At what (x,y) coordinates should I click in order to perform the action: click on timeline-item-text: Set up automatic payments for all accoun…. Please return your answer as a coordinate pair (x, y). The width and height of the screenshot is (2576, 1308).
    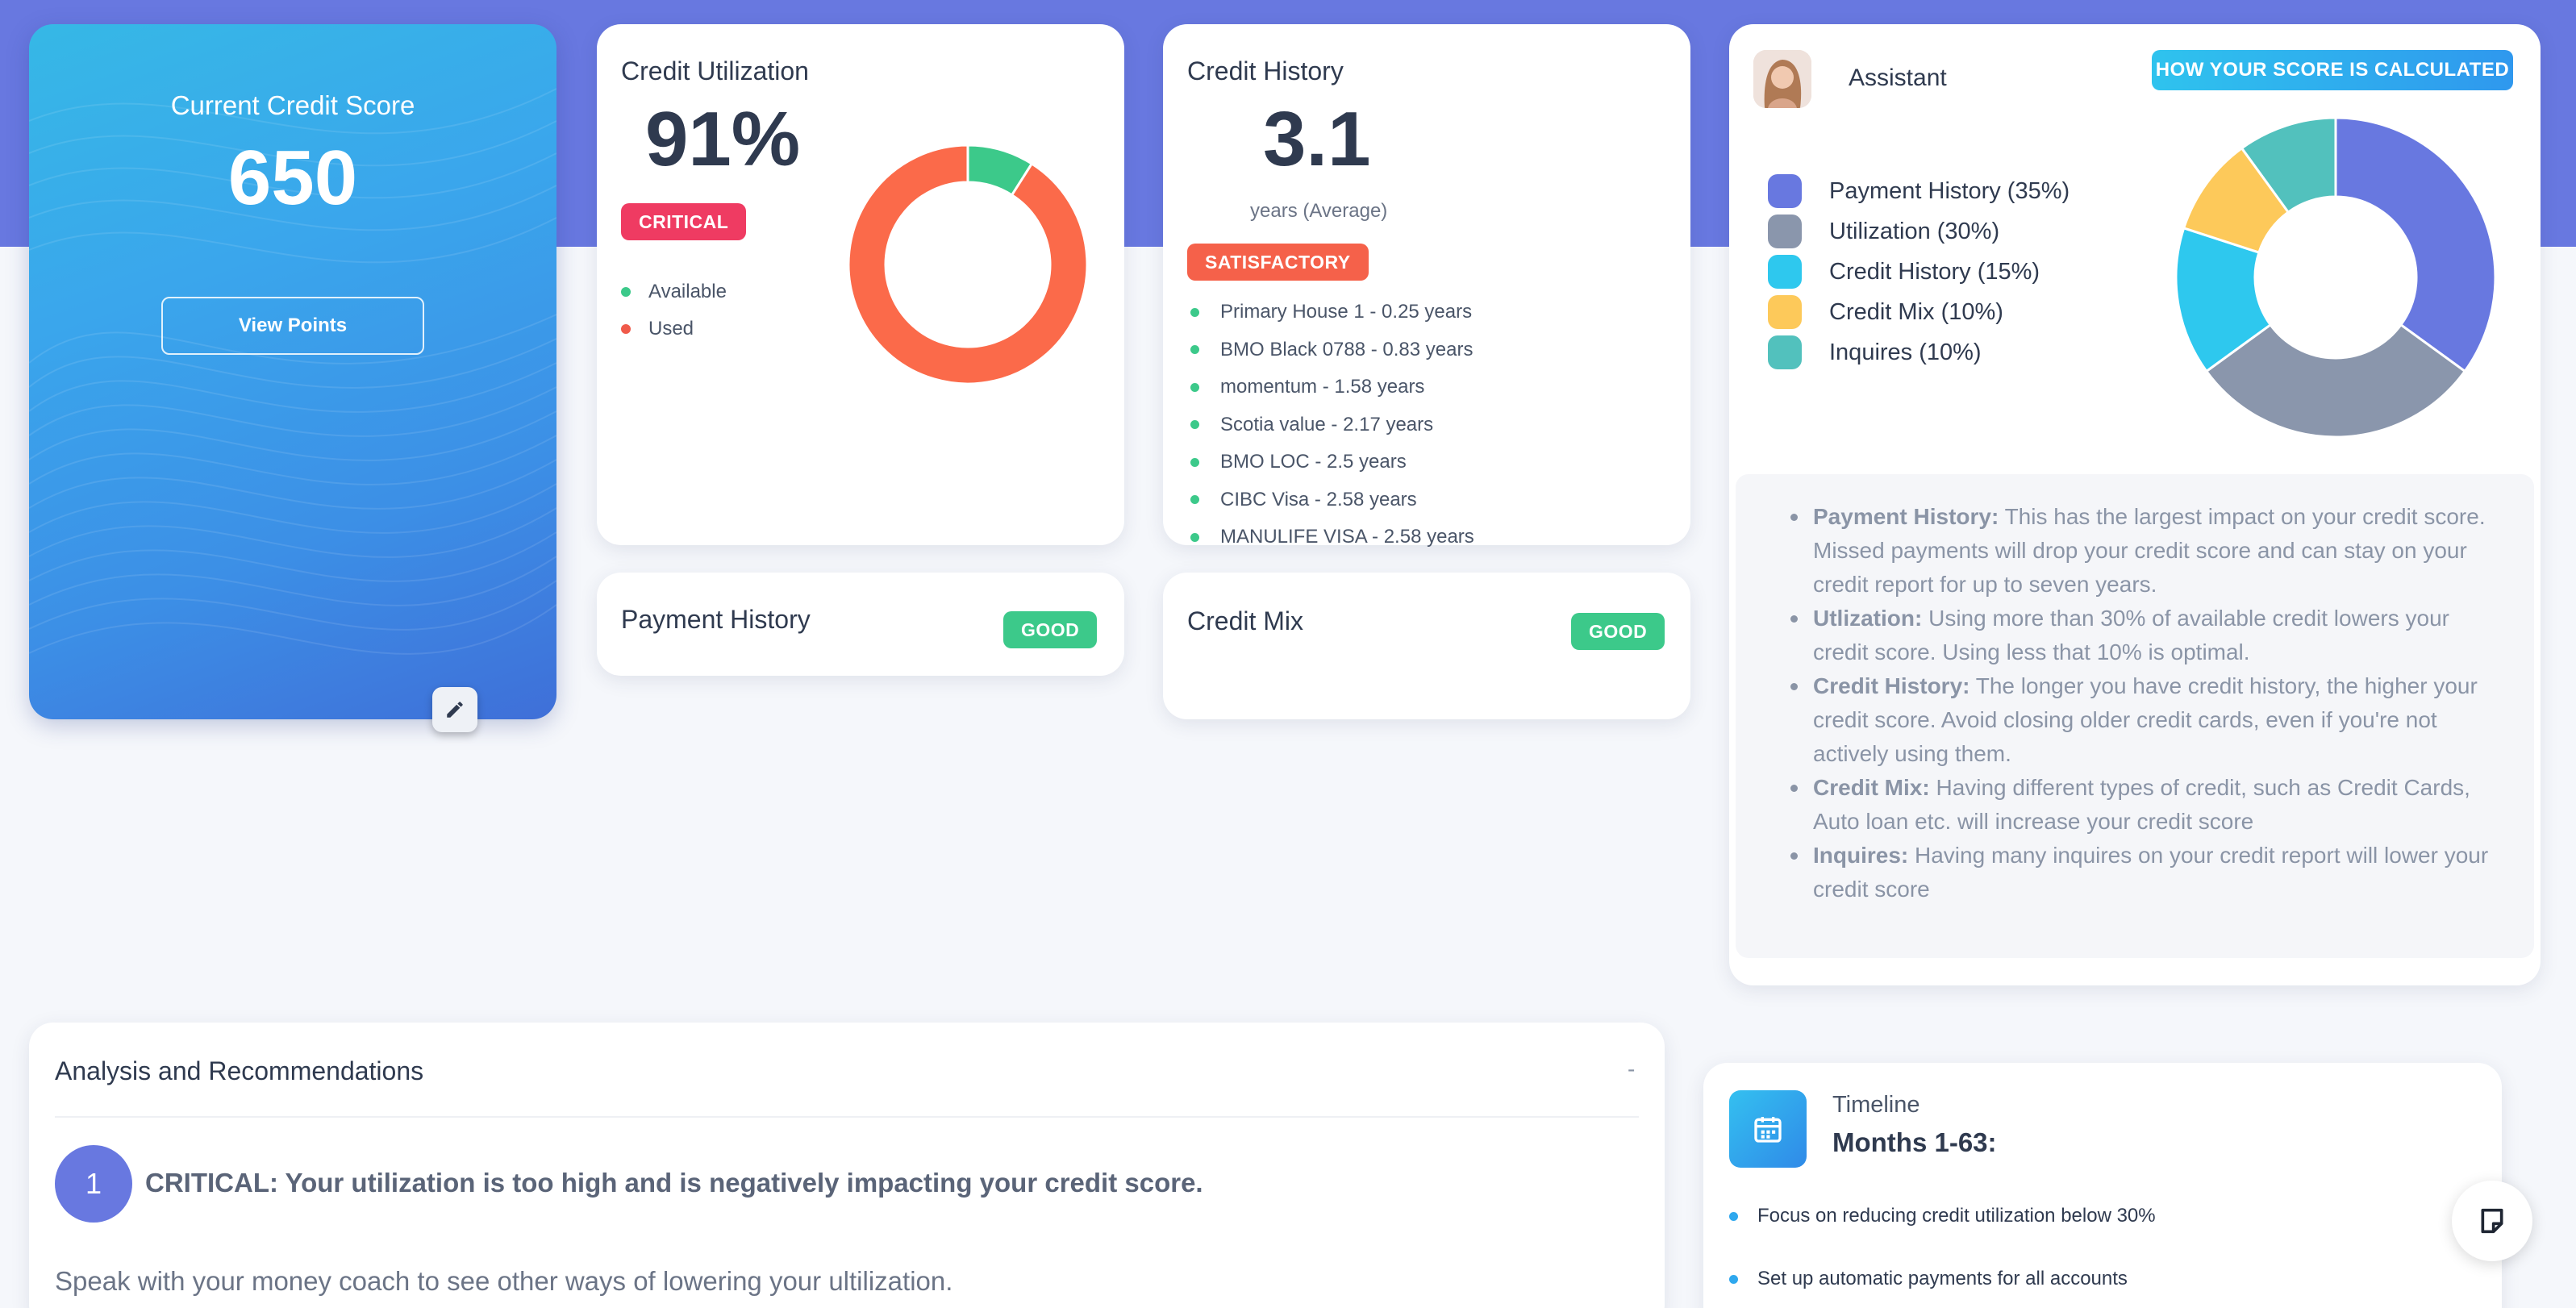
    Looking at the image, I should click on (1942, 1278).